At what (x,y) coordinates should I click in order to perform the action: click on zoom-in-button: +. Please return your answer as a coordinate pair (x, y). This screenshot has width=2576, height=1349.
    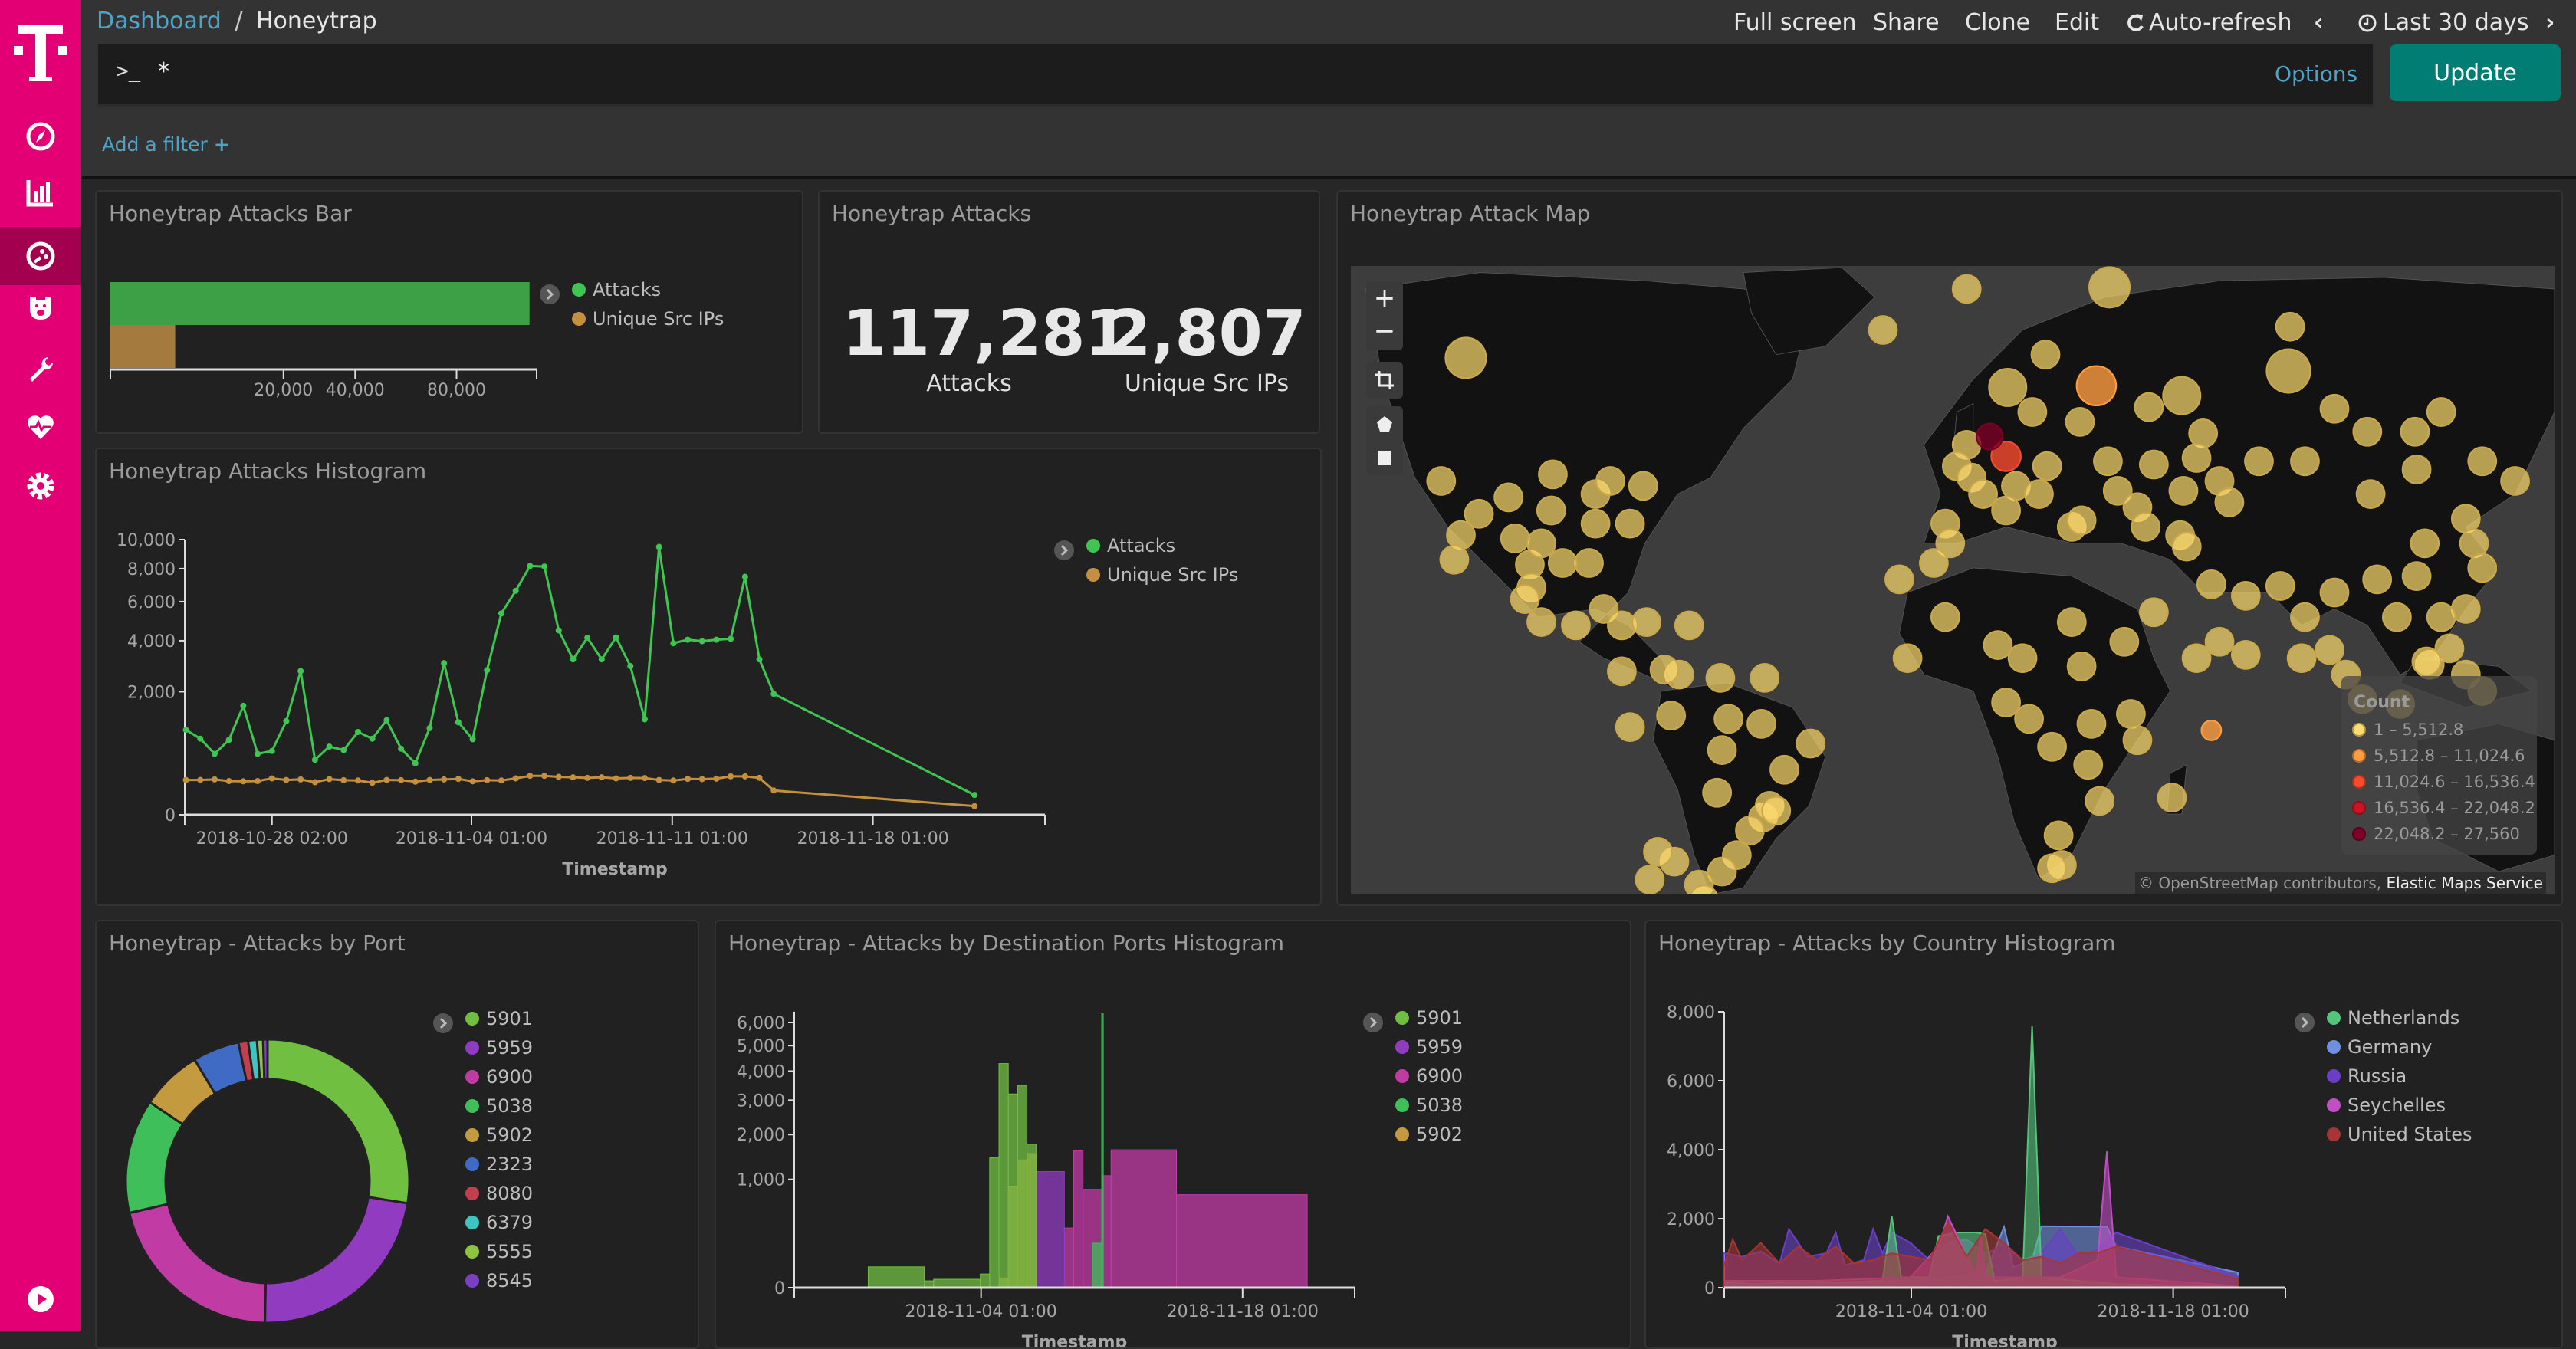
    Looking at the image, I should click on (1384, 298).